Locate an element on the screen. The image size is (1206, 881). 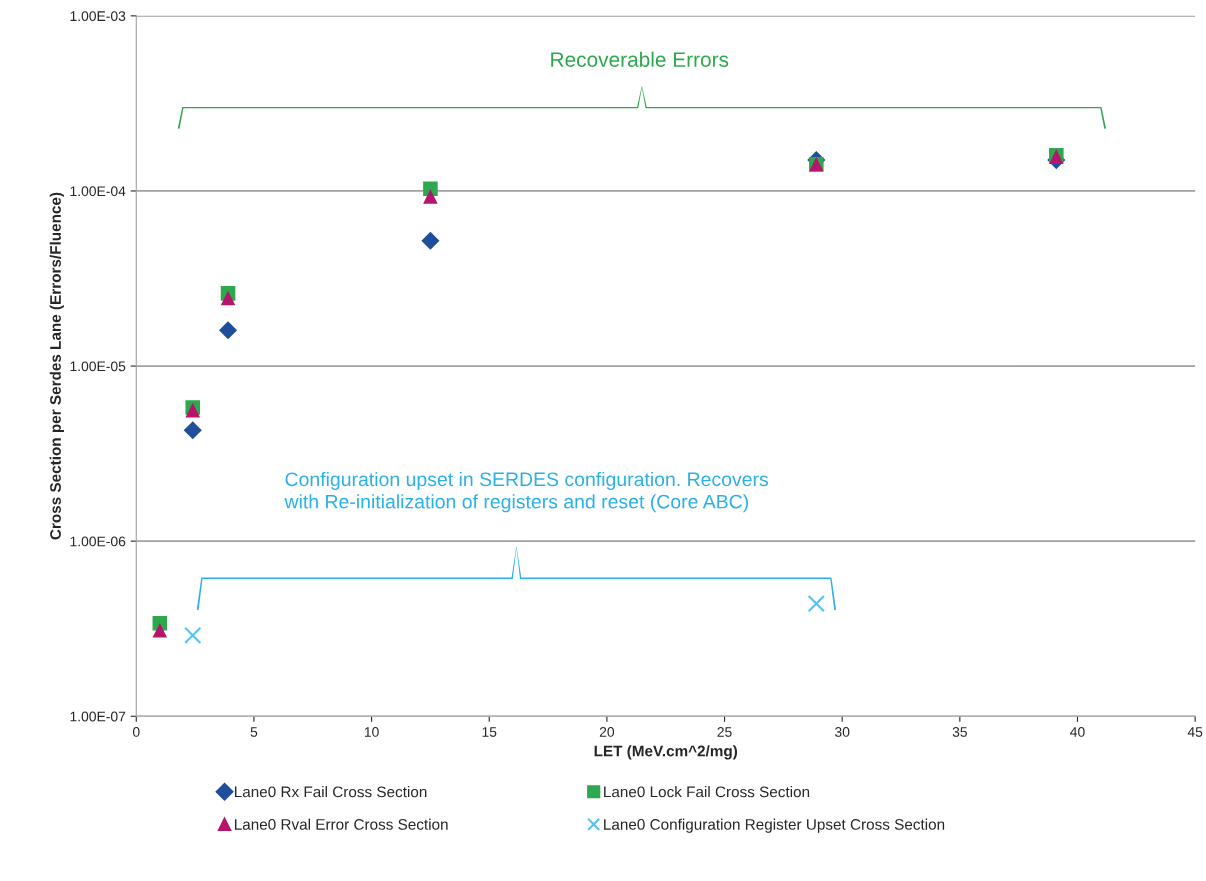
x-tick-label: 45 is located at coordinates (1195, 732).